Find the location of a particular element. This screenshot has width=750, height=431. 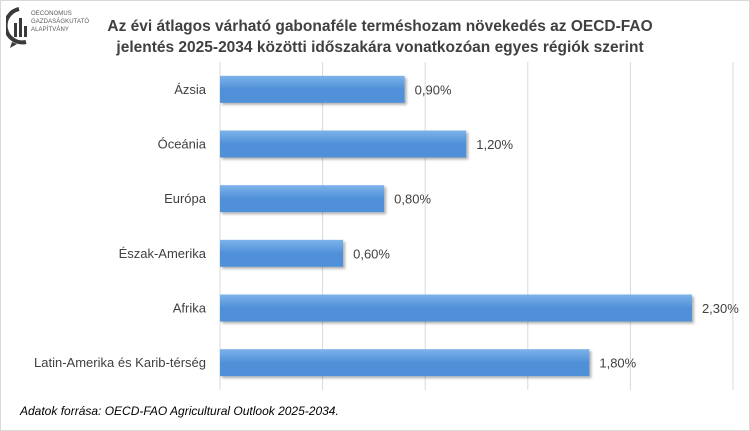

oeconomus-logo-icon is located at coordinates (16, 27).